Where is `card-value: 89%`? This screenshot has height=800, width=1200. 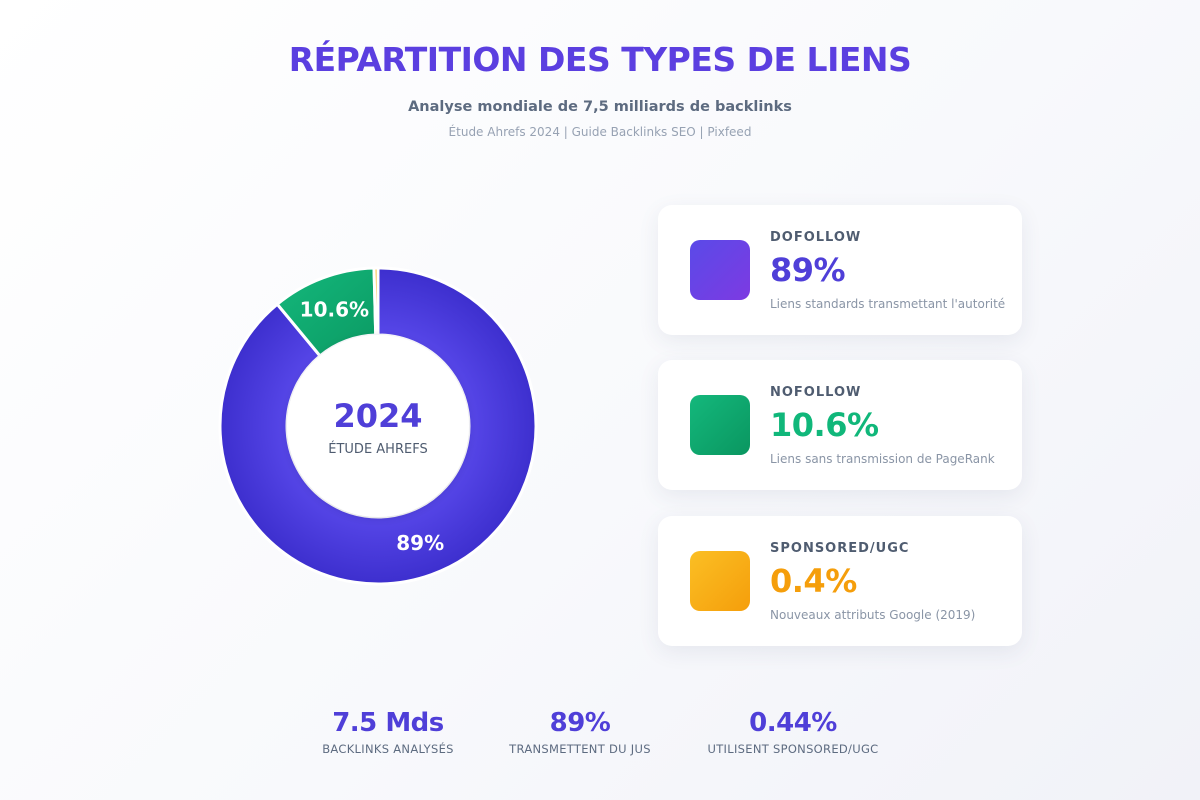
card-value: 89% is located at coordinates (808, 270).